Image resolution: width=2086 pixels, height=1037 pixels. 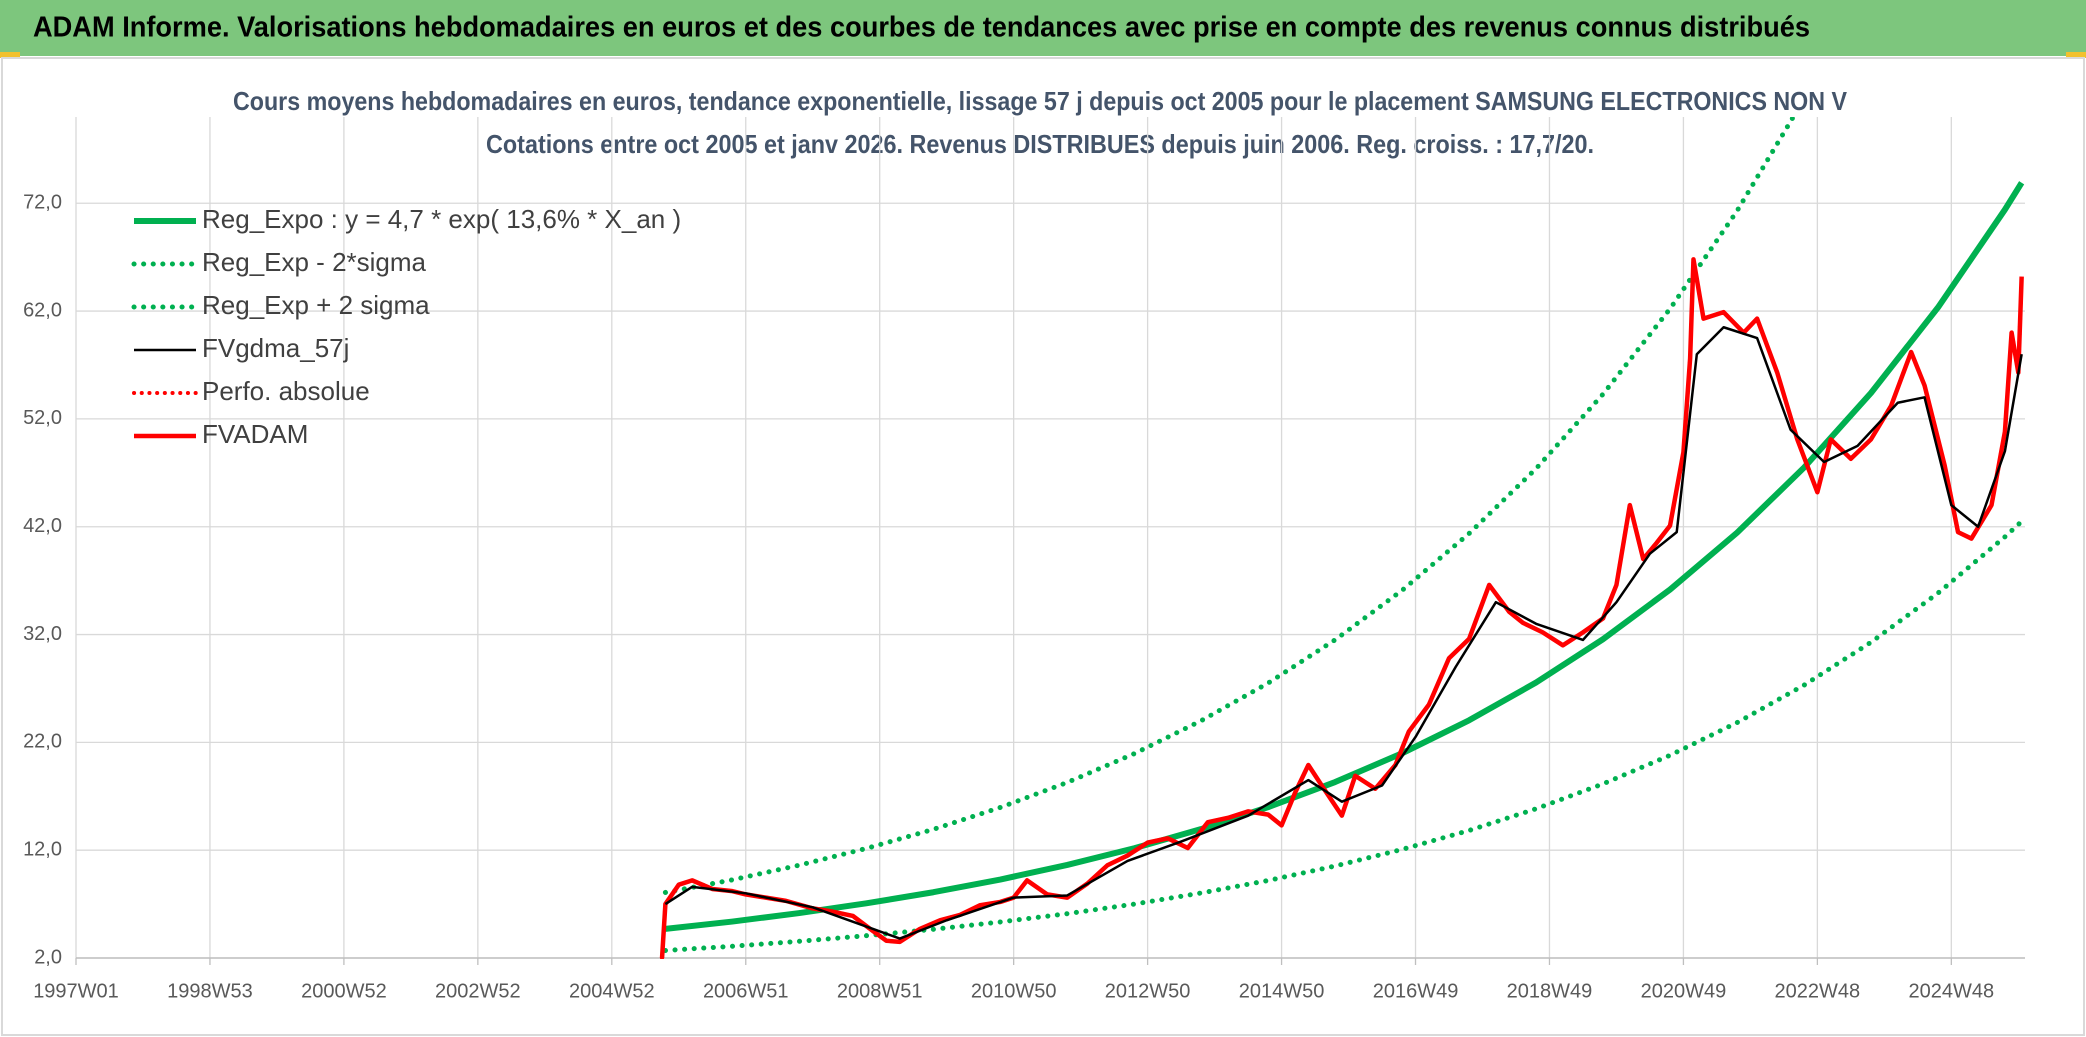 I want to click on x-tick-label: 2018W49, so click(x=1550, y=991).